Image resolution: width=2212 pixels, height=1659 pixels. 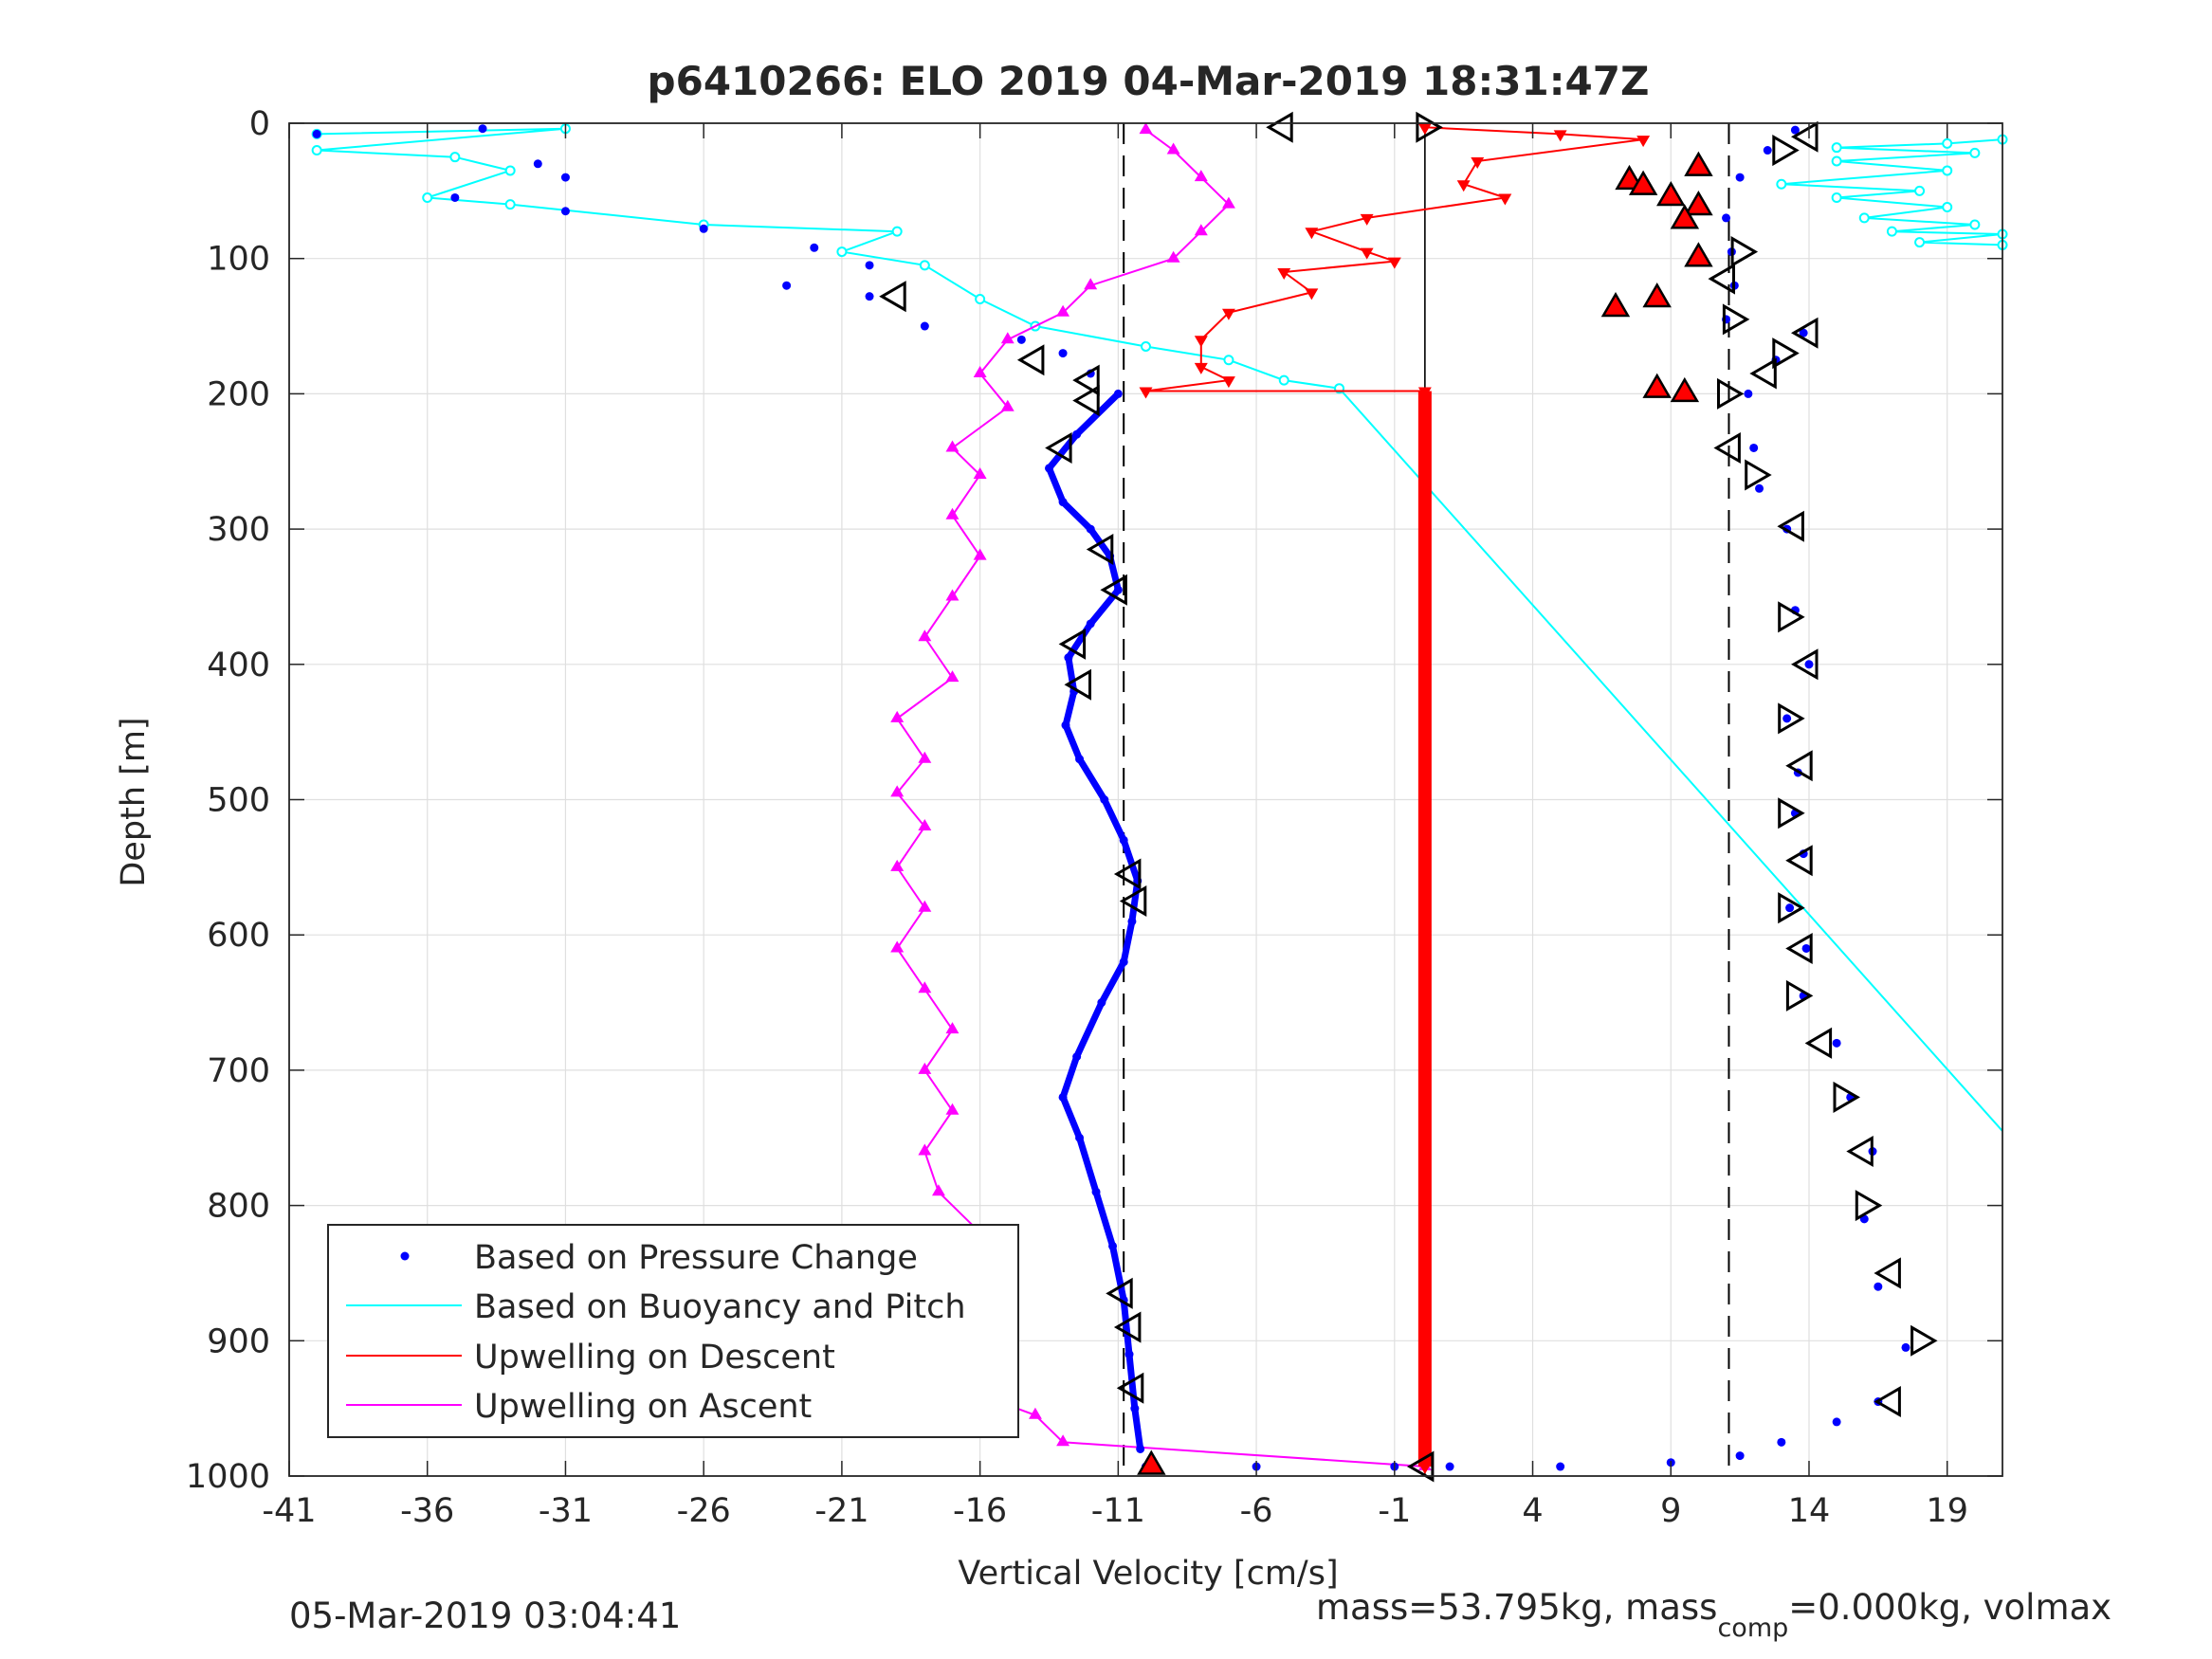 I want to click on y-tick-label: 900, so click(x=238, y=1341).